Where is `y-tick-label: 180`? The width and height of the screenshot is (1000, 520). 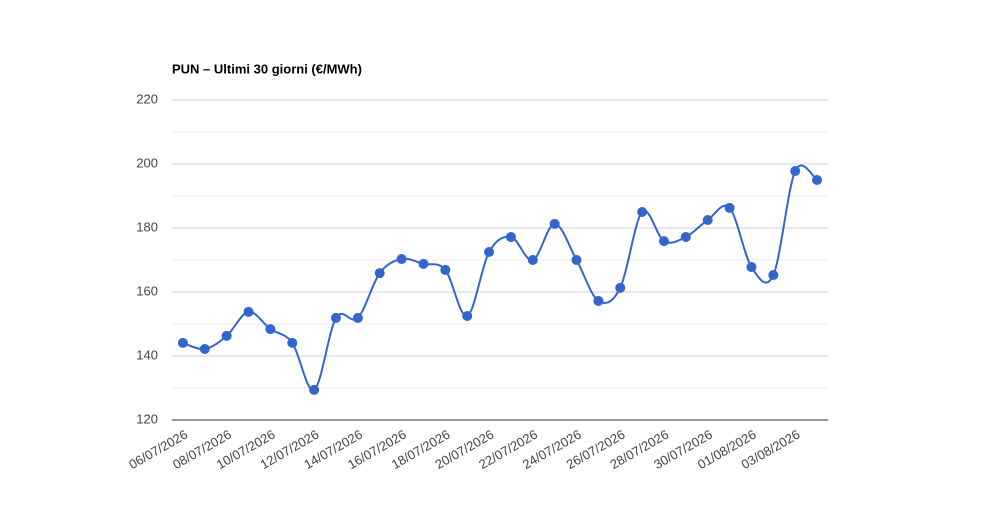
y-tick-label: 180 is located at coordinates (147, 226).